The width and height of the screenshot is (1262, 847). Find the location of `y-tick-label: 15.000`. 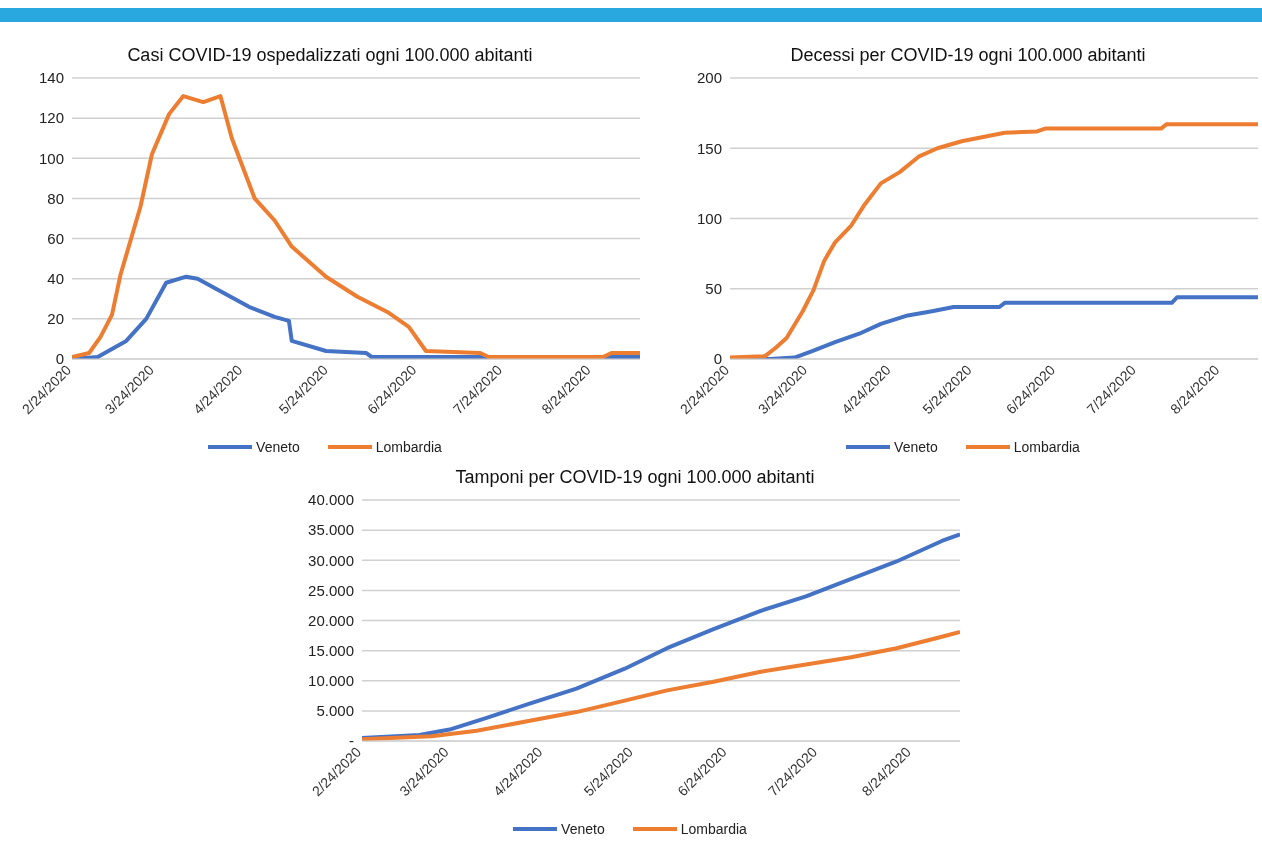

y-tick-label: 15.000 is located at coordinates (331, 650).